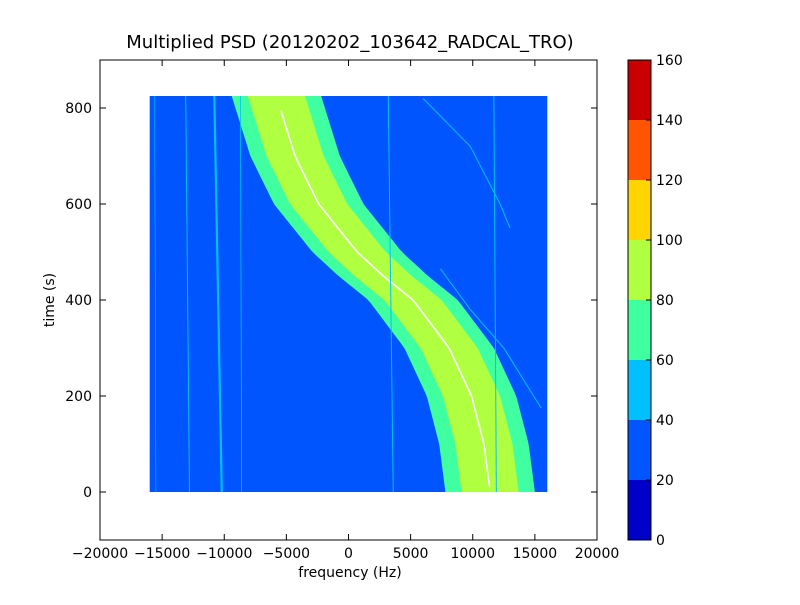 The image size is (800, 605). I want to click on colorbar-tick-label: 160, so click(669, 61).